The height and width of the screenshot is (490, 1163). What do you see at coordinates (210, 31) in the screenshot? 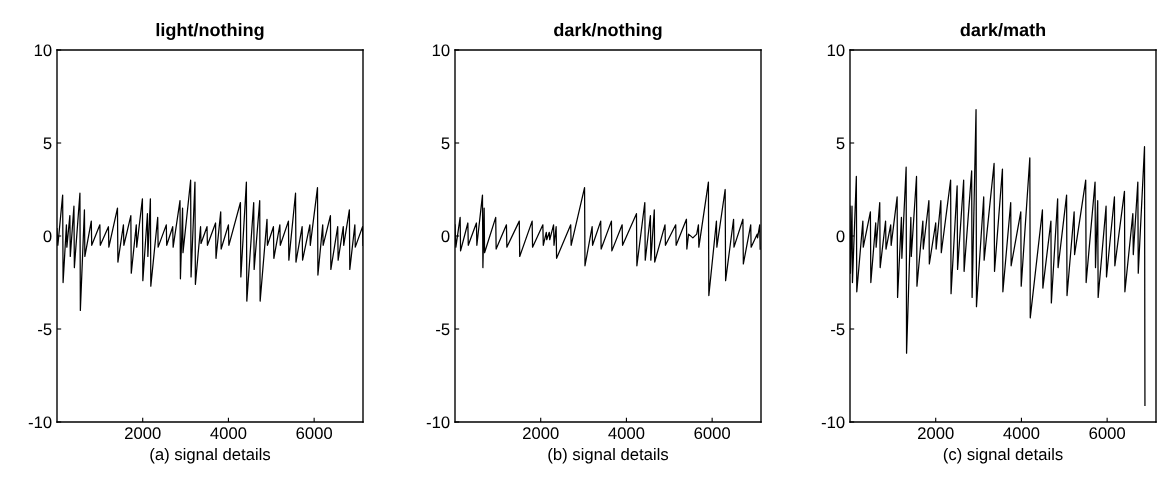
I see `chart-title: light/nothing` at bounding box center [210, 31].